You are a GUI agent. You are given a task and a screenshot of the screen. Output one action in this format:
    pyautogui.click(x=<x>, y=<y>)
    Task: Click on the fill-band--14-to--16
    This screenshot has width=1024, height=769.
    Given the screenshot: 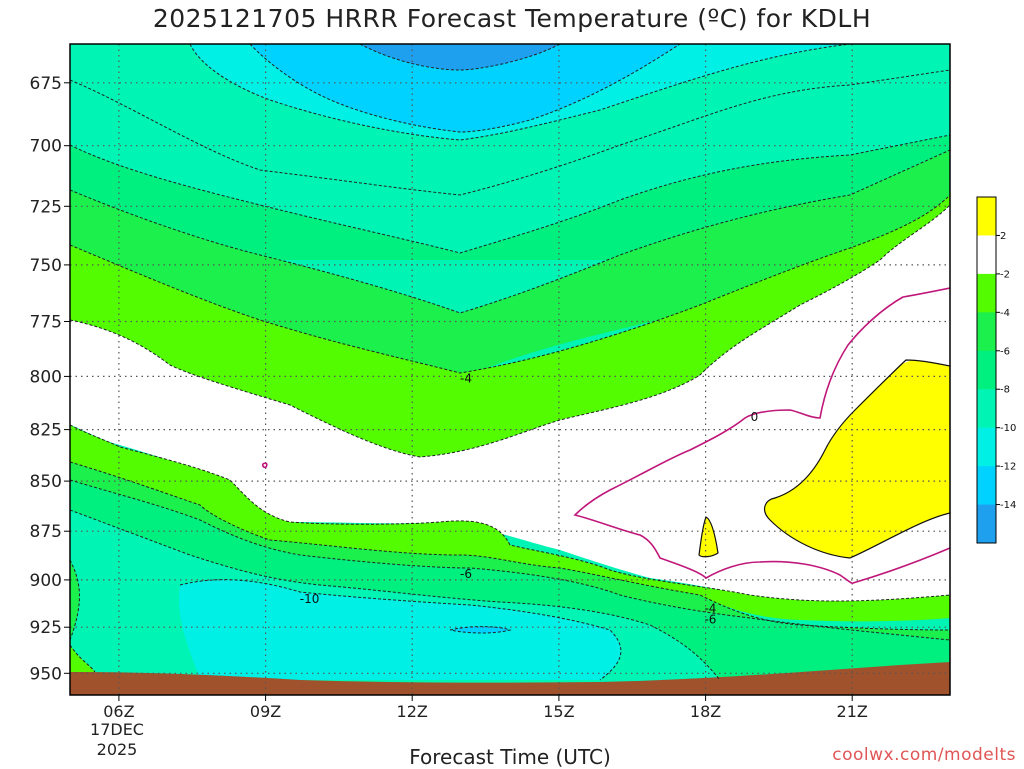 What is the action you would take?
    pyautogui.click(x=460, y=57)
    